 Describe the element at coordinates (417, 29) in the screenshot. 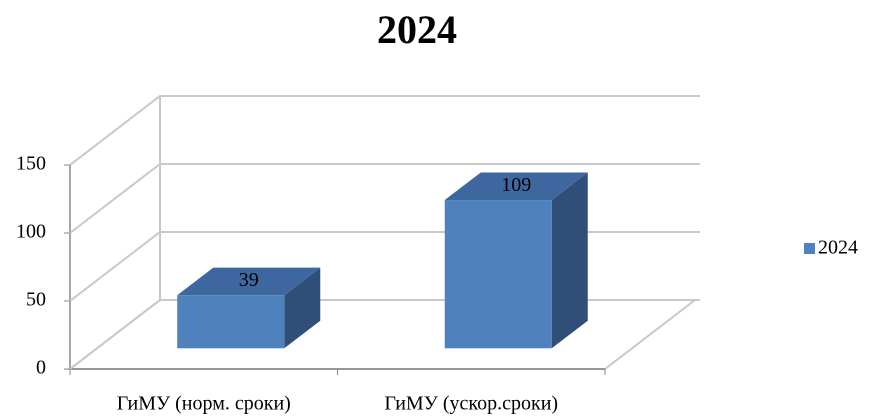

I see `chart-title: 2024` at that location.